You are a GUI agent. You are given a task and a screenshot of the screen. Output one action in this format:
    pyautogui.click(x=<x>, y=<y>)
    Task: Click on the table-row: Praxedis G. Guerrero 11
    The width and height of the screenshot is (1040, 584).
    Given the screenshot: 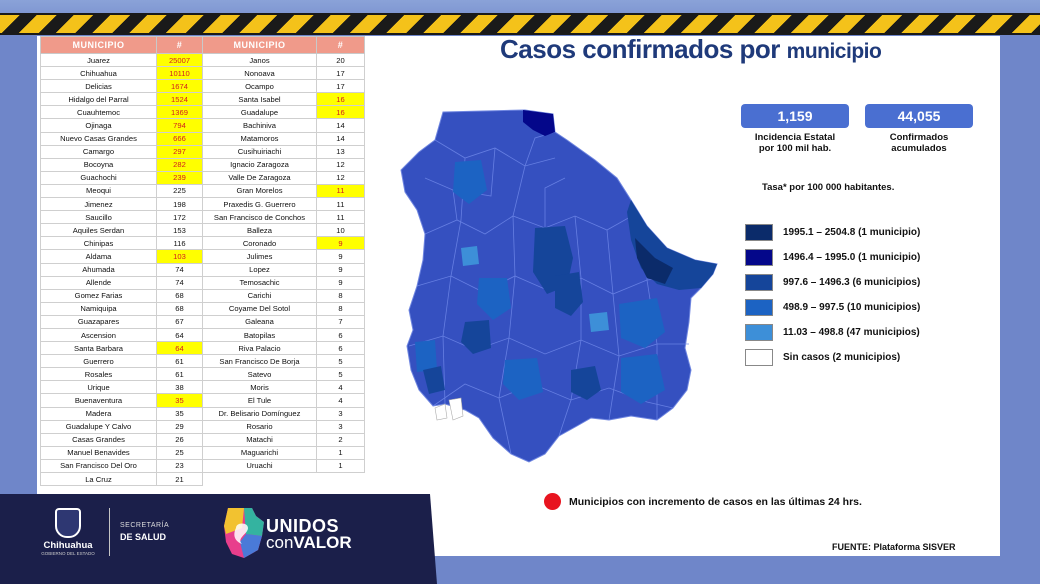 What is the action you would take?
    pyautogui.click(x=283, y=204)
    